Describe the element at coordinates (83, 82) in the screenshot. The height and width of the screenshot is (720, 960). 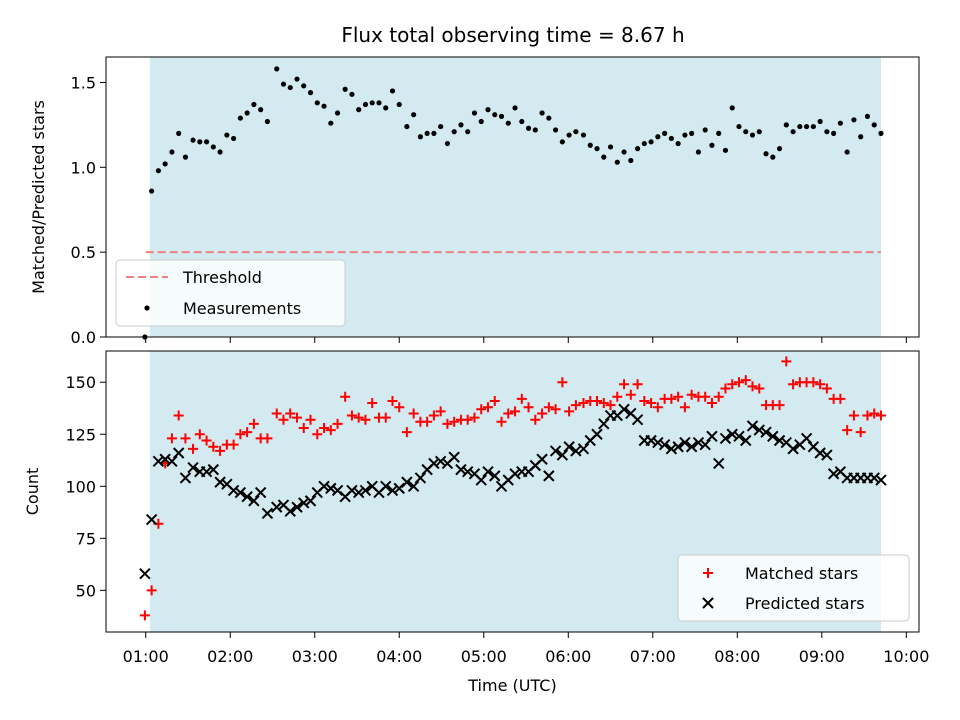
I see `ratio-y-tick-label: 1.5` at that location.